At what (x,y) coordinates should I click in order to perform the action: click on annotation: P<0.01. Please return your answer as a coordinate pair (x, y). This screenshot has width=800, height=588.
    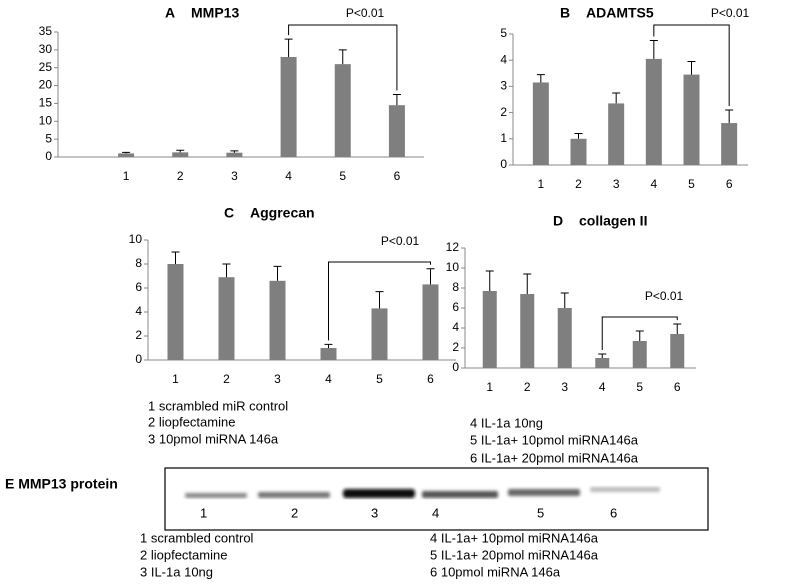
    Looking at the image, I should click on (365, 13).